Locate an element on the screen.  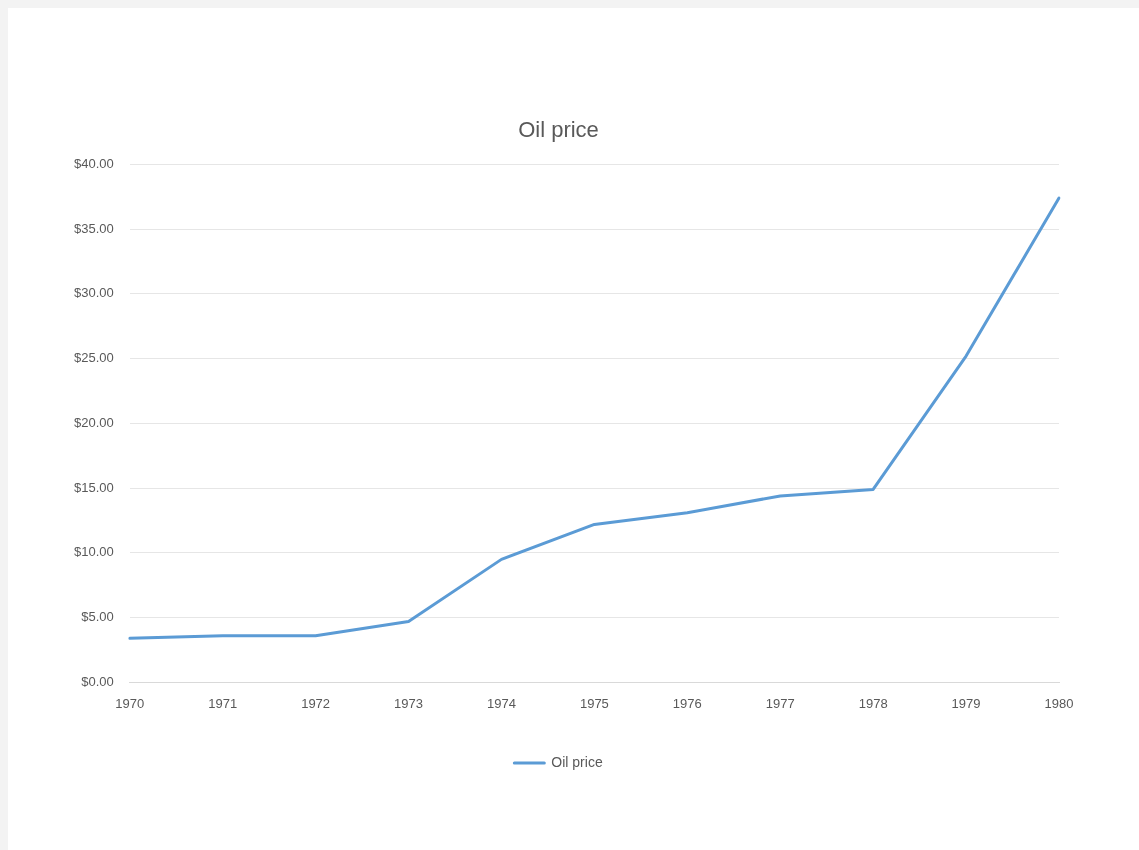
x-tick-label: 1971 is located at coordinates (223, 703).